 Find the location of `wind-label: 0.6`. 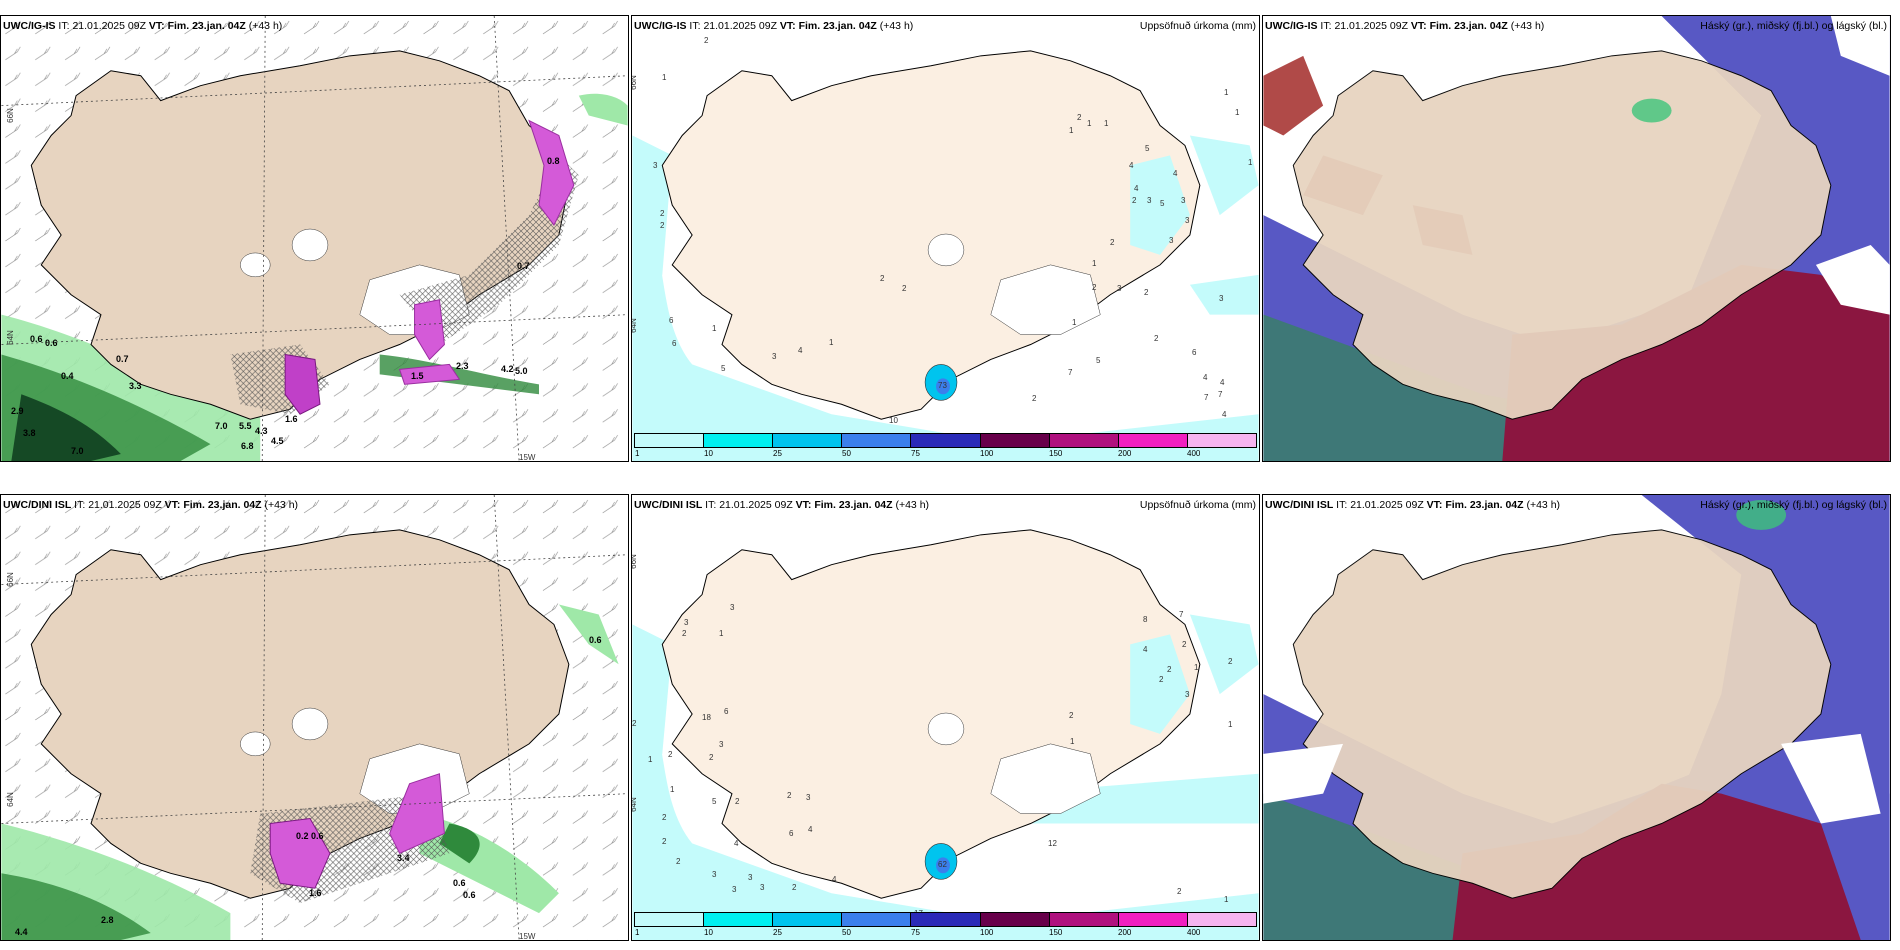

wind-label: 0.6 is located at coordinates (36, 339).